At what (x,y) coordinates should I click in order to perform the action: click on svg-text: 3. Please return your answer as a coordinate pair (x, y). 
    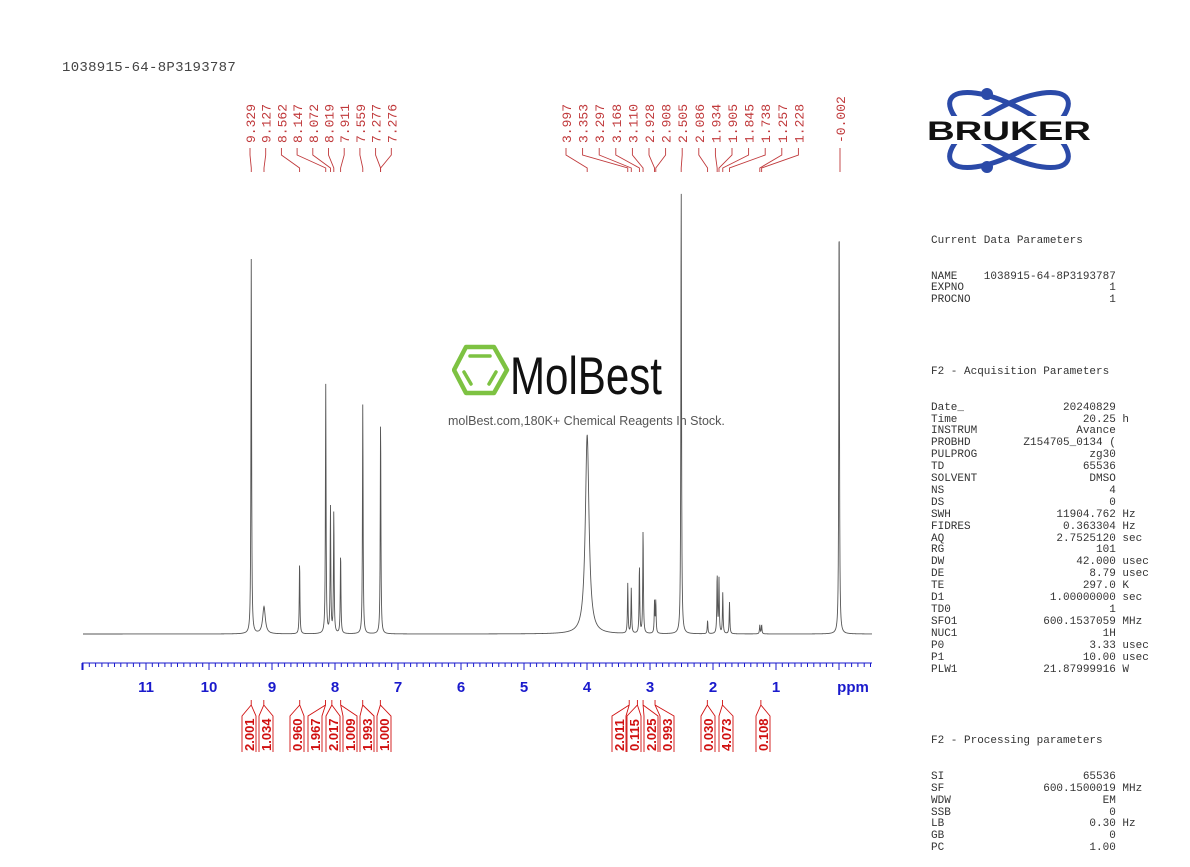
    Looking at the image, I should click on (650, 687).